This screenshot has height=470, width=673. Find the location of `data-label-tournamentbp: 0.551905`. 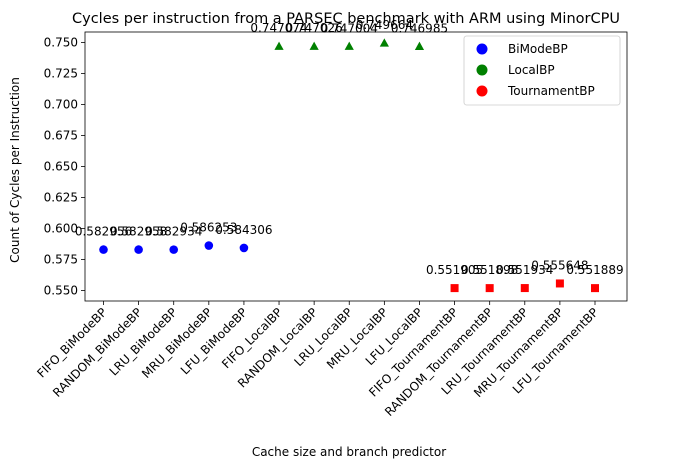

data-label-tournamentbp: 0.551905 is located at coordinates (454, 270).